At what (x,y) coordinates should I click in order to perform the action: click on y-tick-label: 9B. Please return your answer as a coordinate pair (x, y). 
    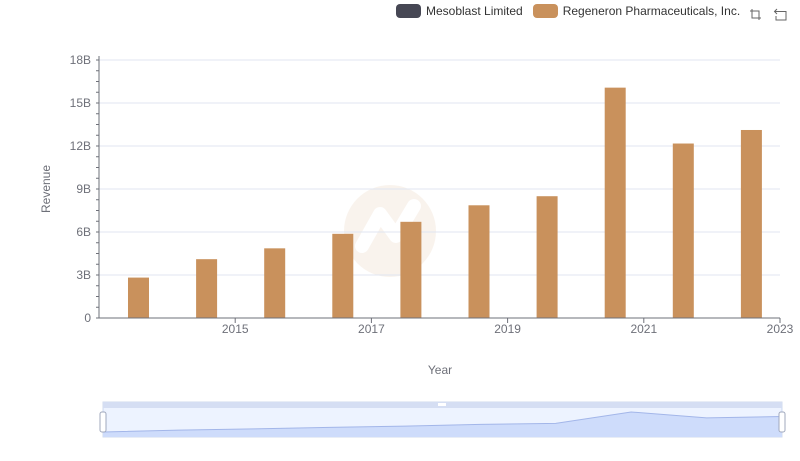
    Looking at the image, I should click on (83, 189).